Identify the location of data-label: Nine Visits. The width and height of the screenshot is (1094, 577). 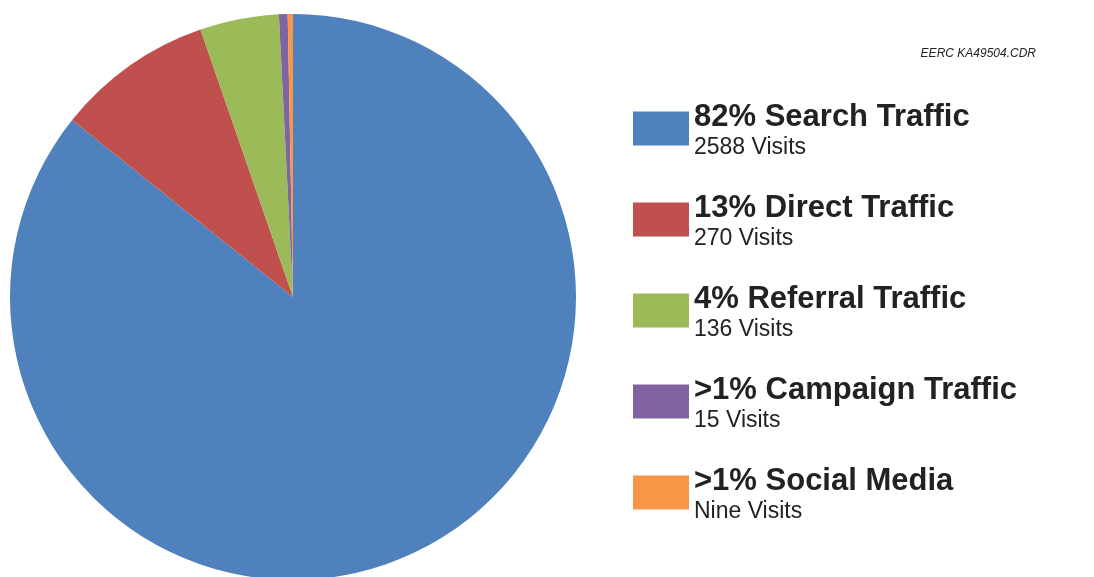
(748, 509).